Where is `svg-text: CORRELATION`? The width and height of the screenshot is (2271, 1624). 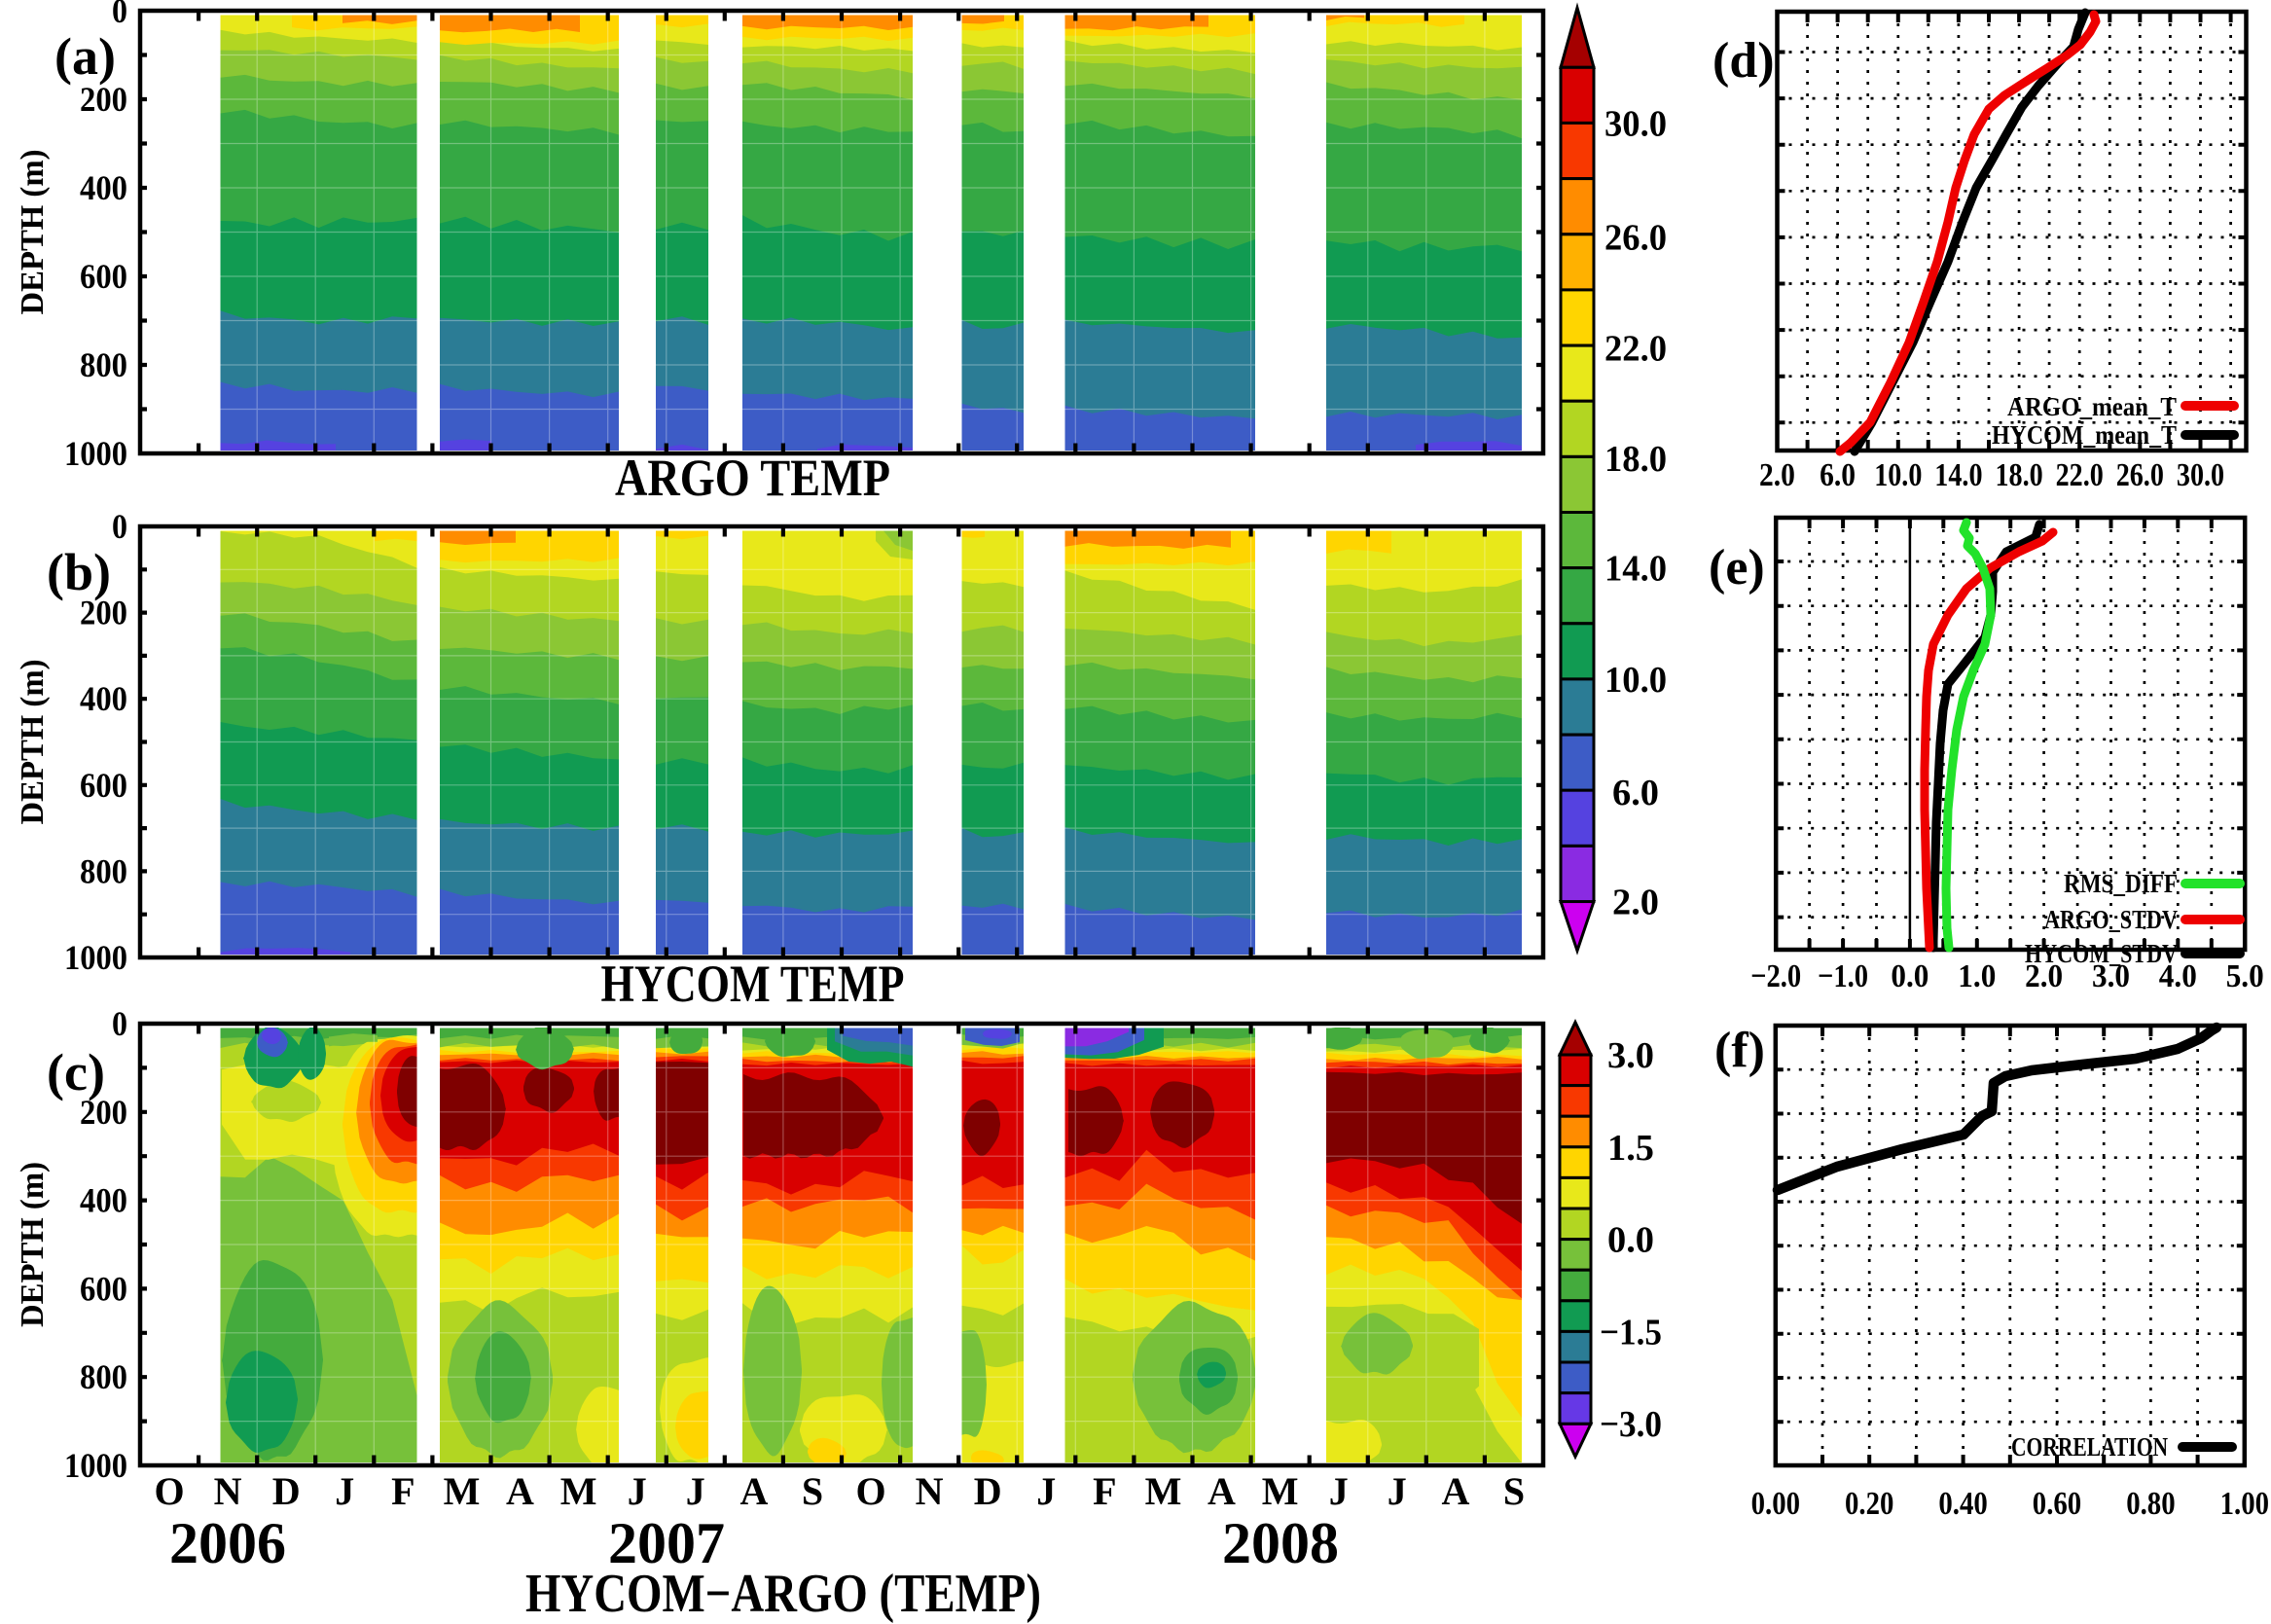
svg-text: CORRELATION is located at coordinates (2089, 1447).